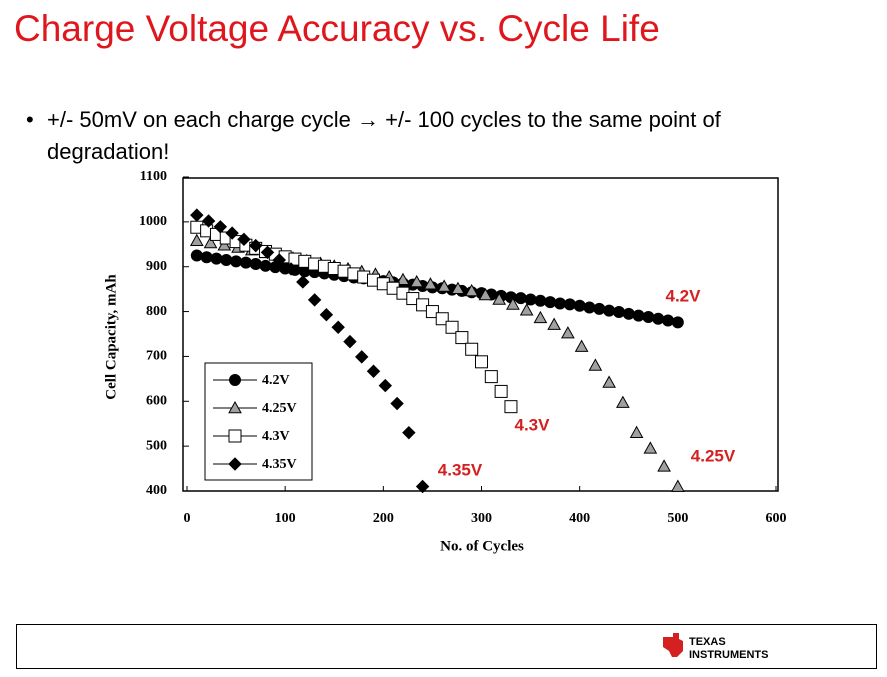 This screenshot has height=677, width=887. I want to click on x-tick-label: 500, so click(677, 518).